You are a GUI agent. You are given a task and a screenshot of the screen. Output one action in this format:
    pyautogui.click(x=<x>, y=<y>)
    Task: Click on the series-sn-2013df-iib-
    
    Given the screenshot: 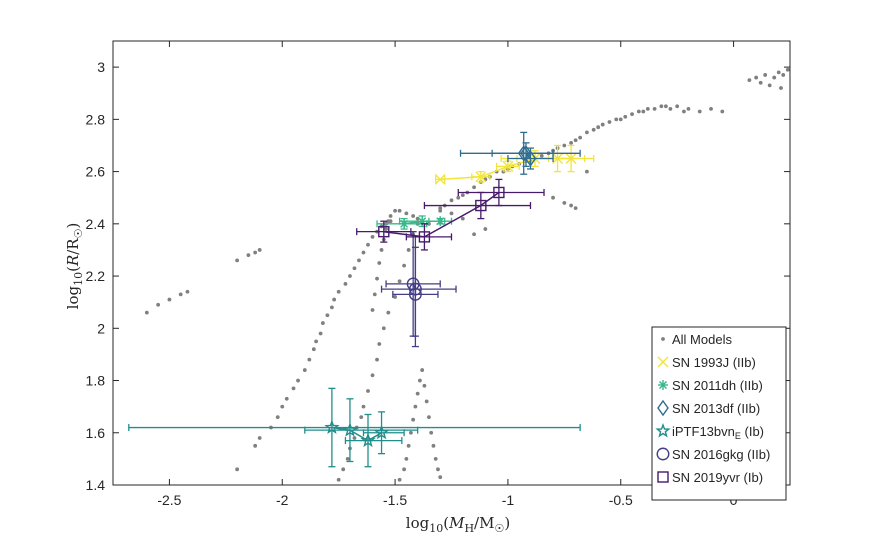 What is the action you would take?
    pyautogui.click(x=520, y=153)
    